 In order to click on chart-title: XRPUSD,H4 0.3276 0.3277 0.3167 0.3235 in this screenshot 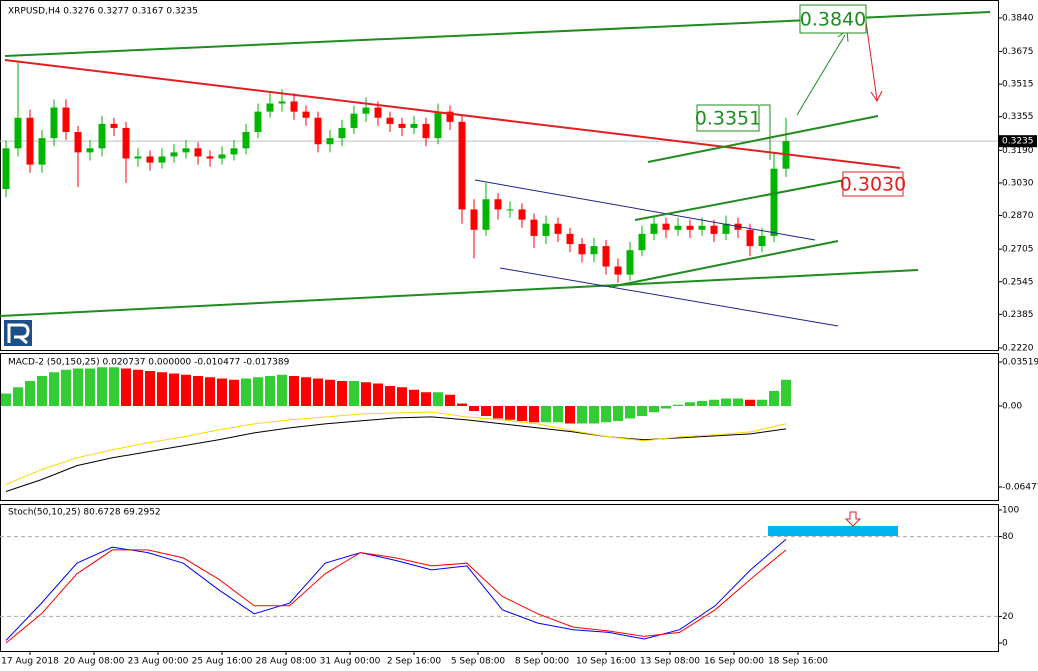, I will do `click(103, 12)`.